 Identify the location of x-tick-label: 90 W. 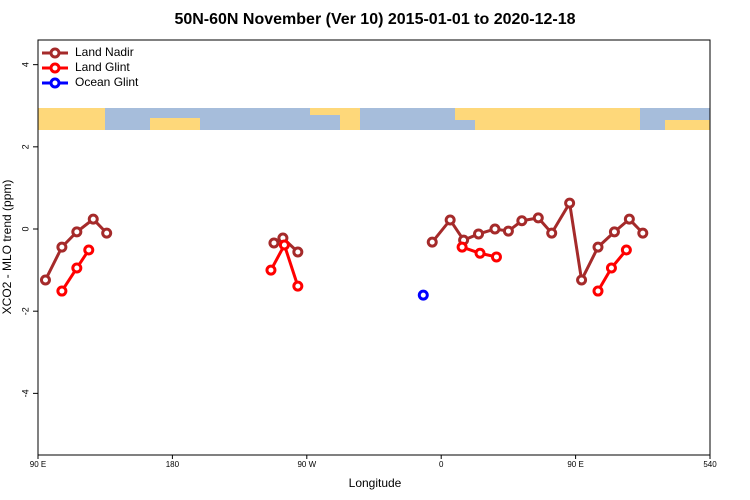
(306, 464).